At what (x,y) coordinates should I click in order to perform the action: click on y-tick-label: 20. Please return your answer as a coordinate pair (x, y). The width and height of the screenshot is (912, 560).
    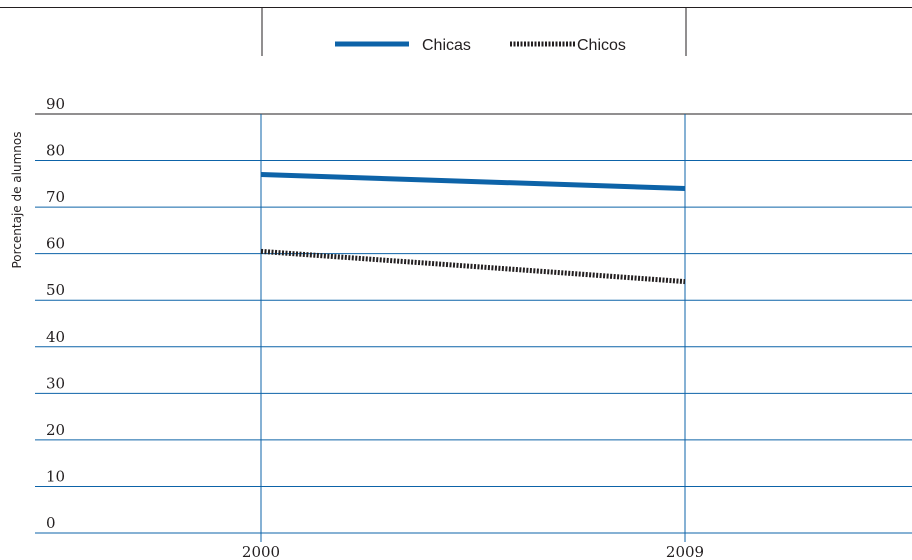
    Looking at the image, I should click on (55, 430).